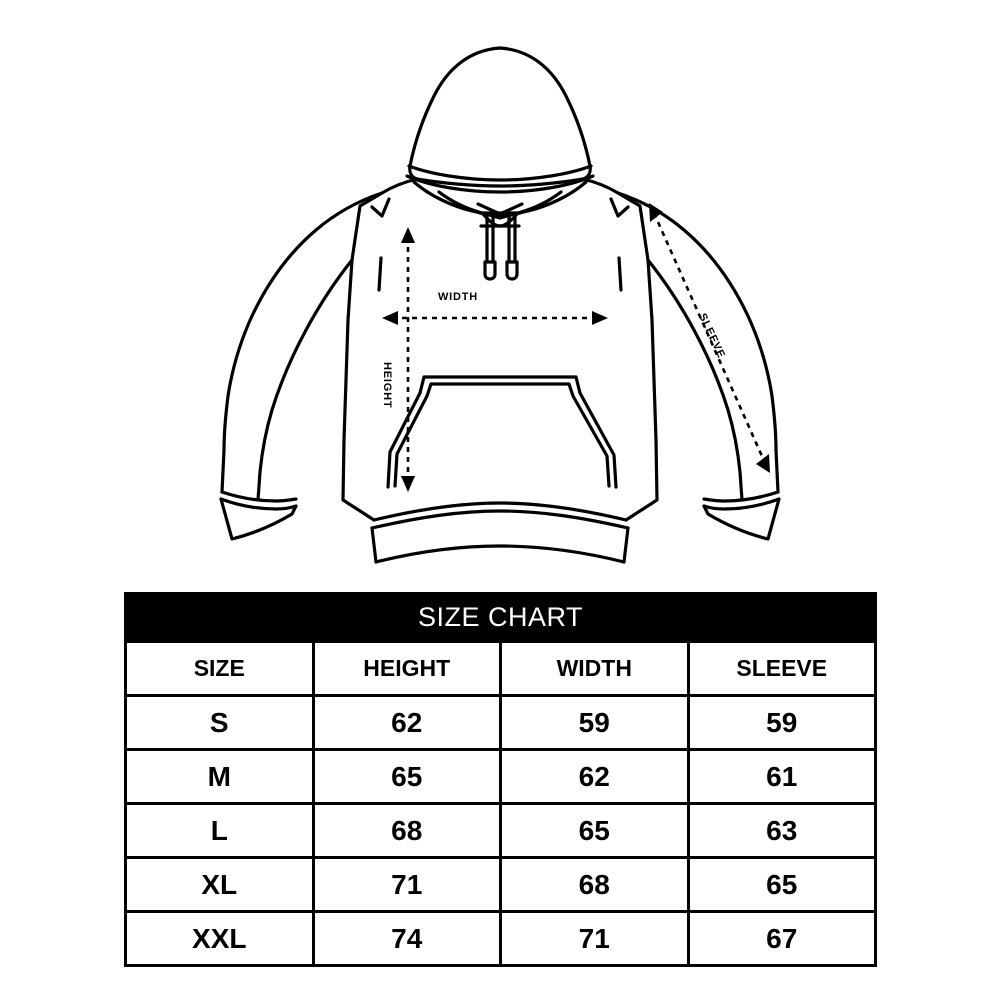 The width and height of the screenshot is (1000, 1000). Describe the element at coordinates (781, 722) in the screenshot. I see `cell-sleeve: 59` at that location.